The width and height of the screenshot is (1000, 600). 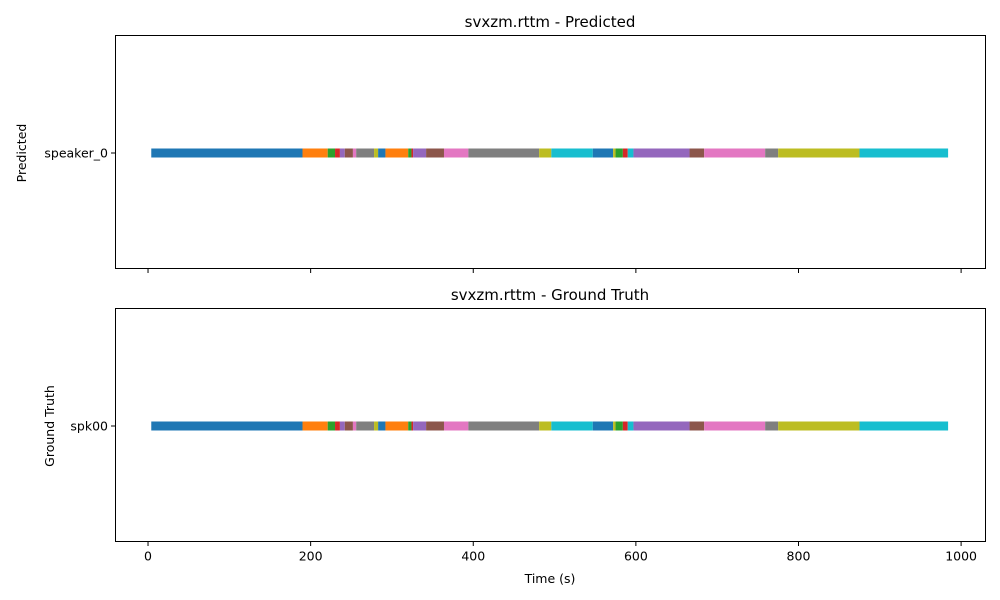 I want to click on ground-truth-x-tick-label-200: 200, so click(x=311, y=556).